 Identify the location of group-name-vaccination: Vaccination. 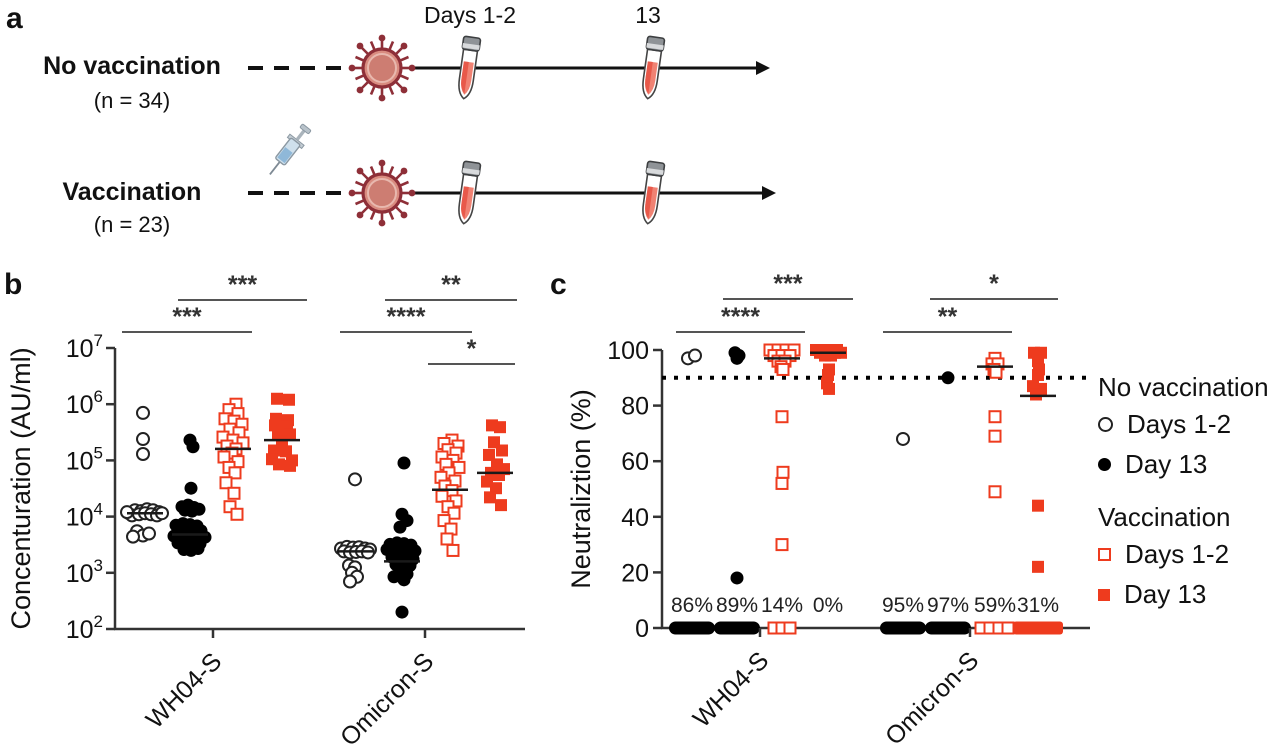
(132, 192).